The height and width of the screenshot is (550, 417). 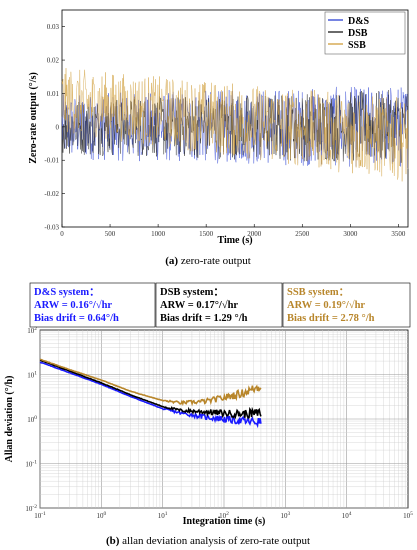 What do you see at coordinates (302, 234) in the screenshot?
I see `x-tick-label-a: 2500` at bounding box center [302, 234].